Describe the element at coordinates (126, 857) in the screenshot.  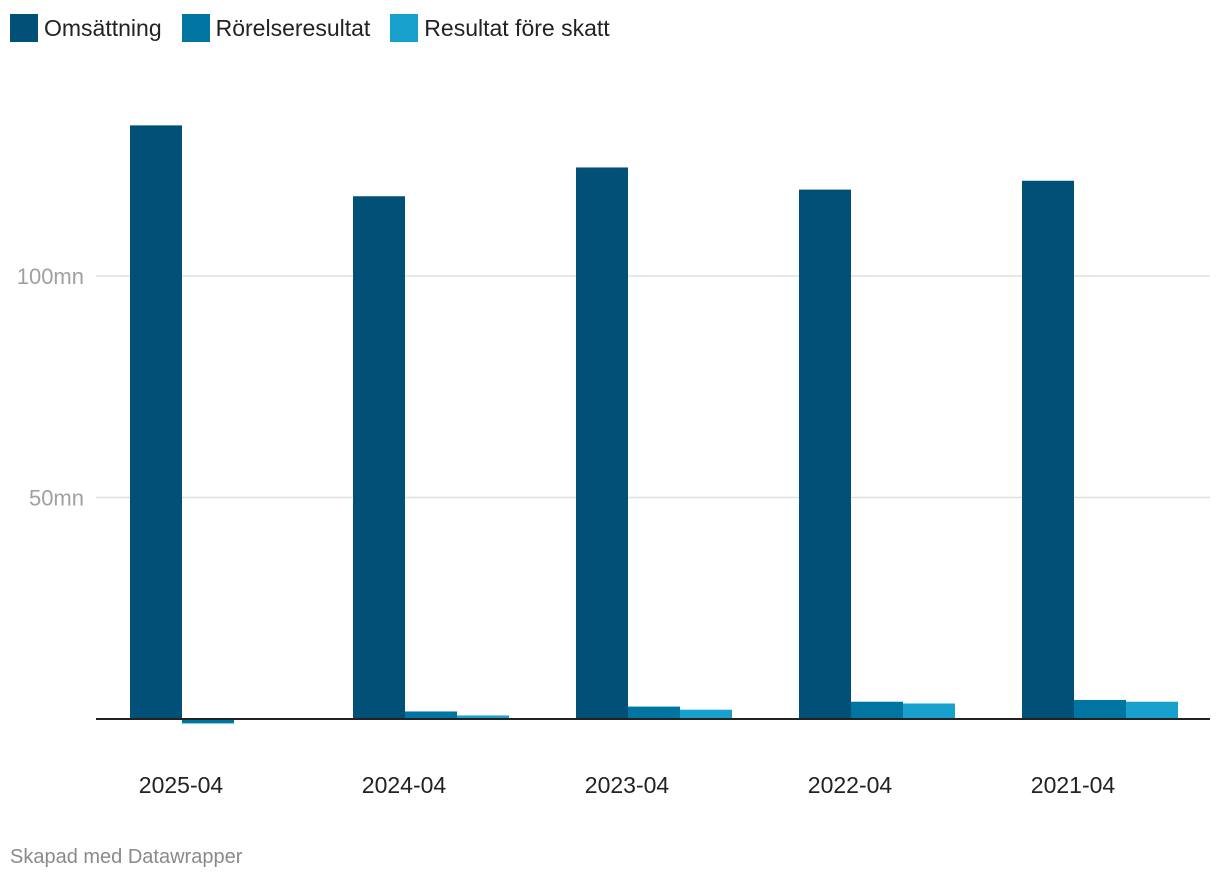
I see `chart-credit: Skapad med Datawrapper` at that location.